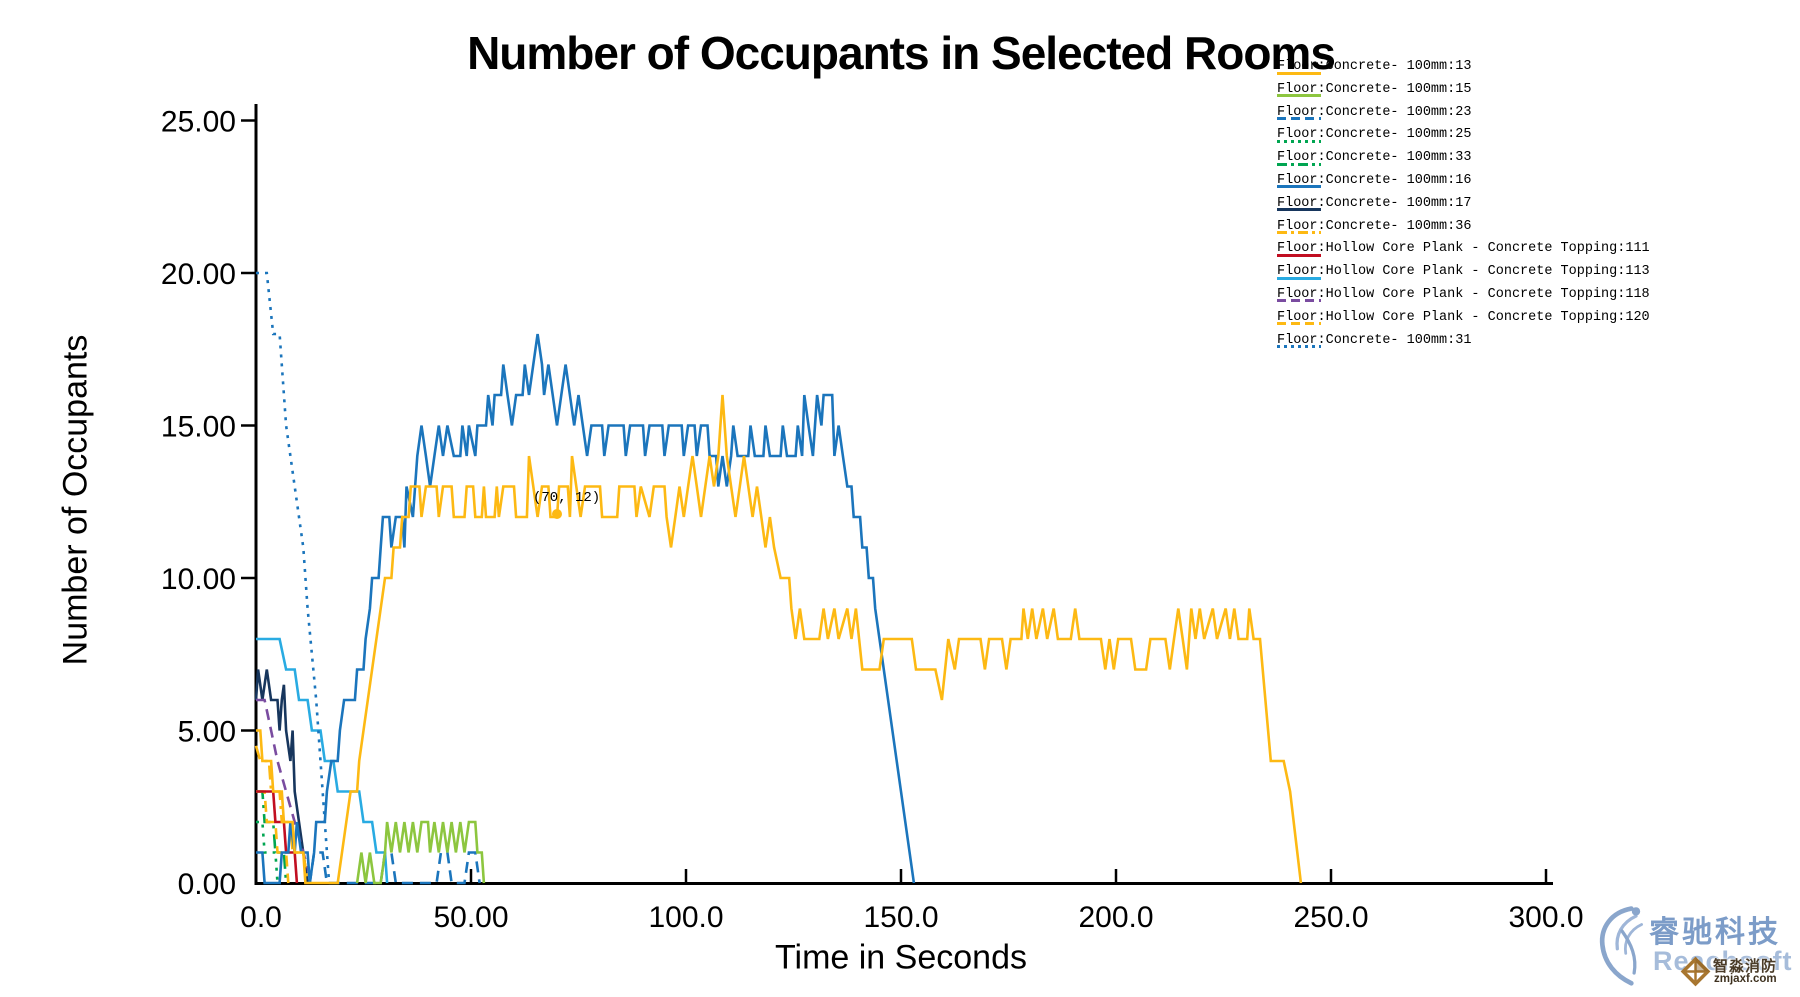  What do you see at coordinates (1745, 979) in the screenshot?
I see `badge-url: zmjaxf.com` at bounding box center [1745, 979].